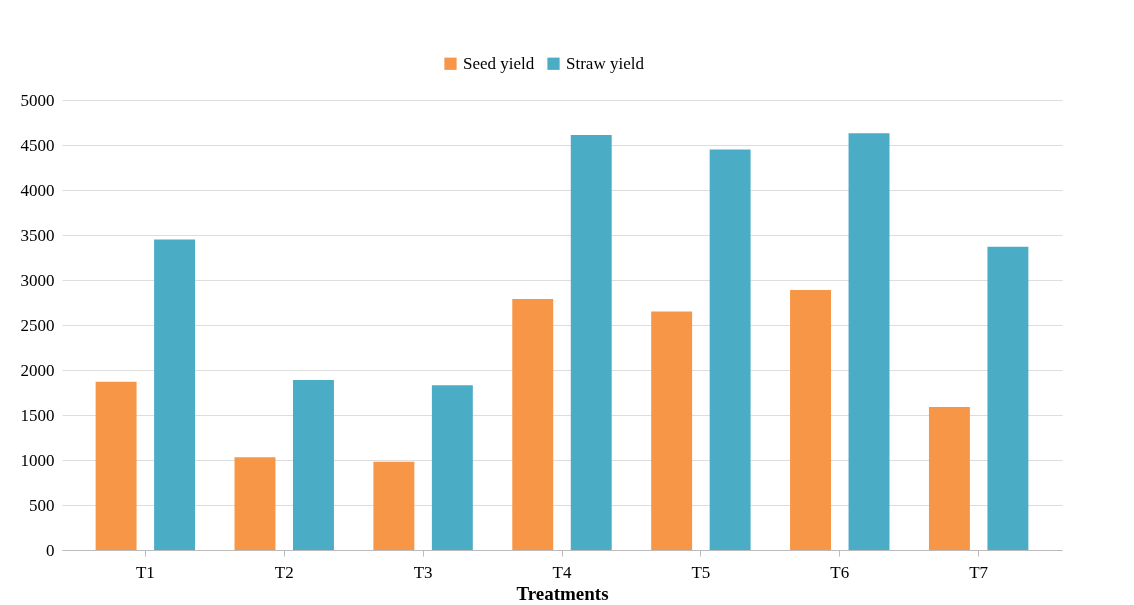 This screenshot has width=1134, height=605. Describe the element at coordinates (145, 572) in the screenshot. I see `x-tick-label: T1` at that location.